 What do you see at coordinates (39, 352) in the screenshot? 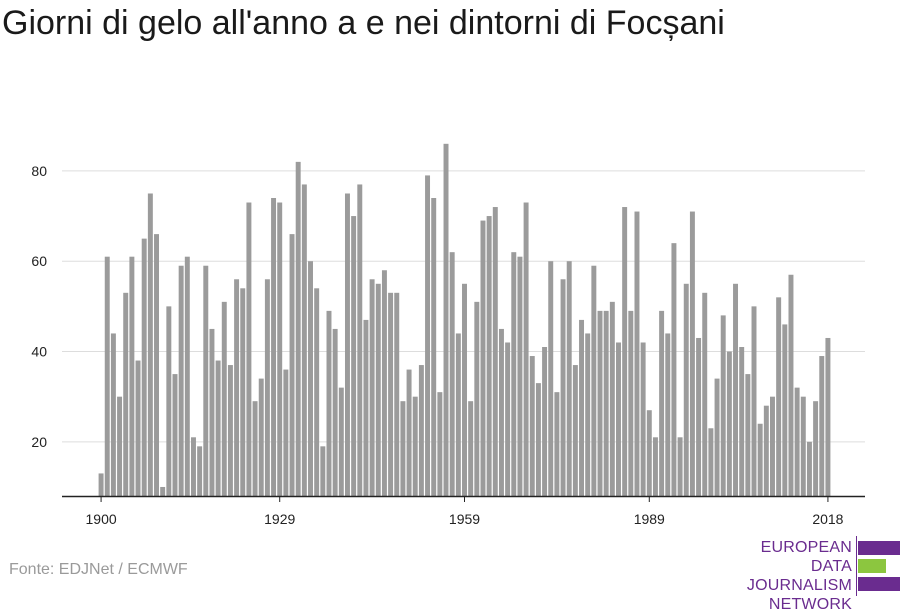
I see `y-tick-label: 40` at bounding box center [39, 352].